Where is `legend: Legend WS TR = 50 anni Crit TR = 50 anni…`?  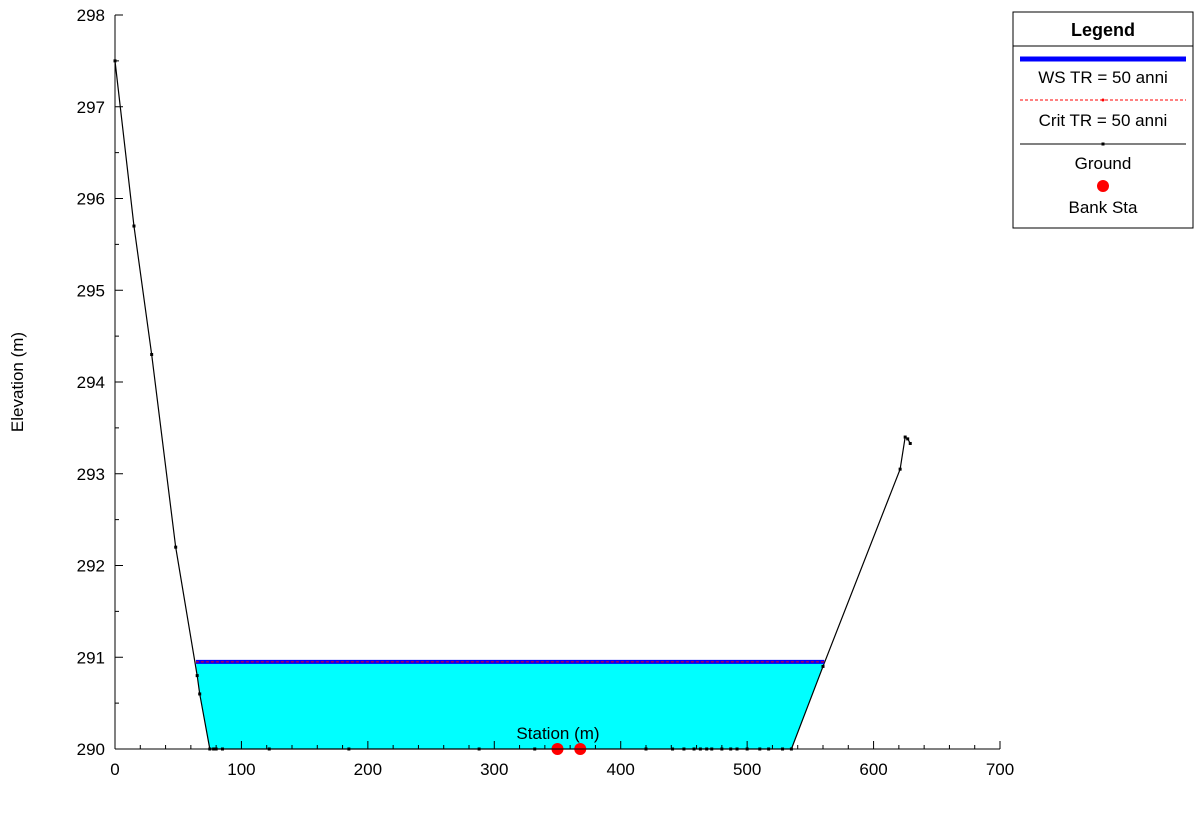
legend: Legend WS TR = 50 anni Crit TR = 50 anni… is located at coordinates (1103, 120).